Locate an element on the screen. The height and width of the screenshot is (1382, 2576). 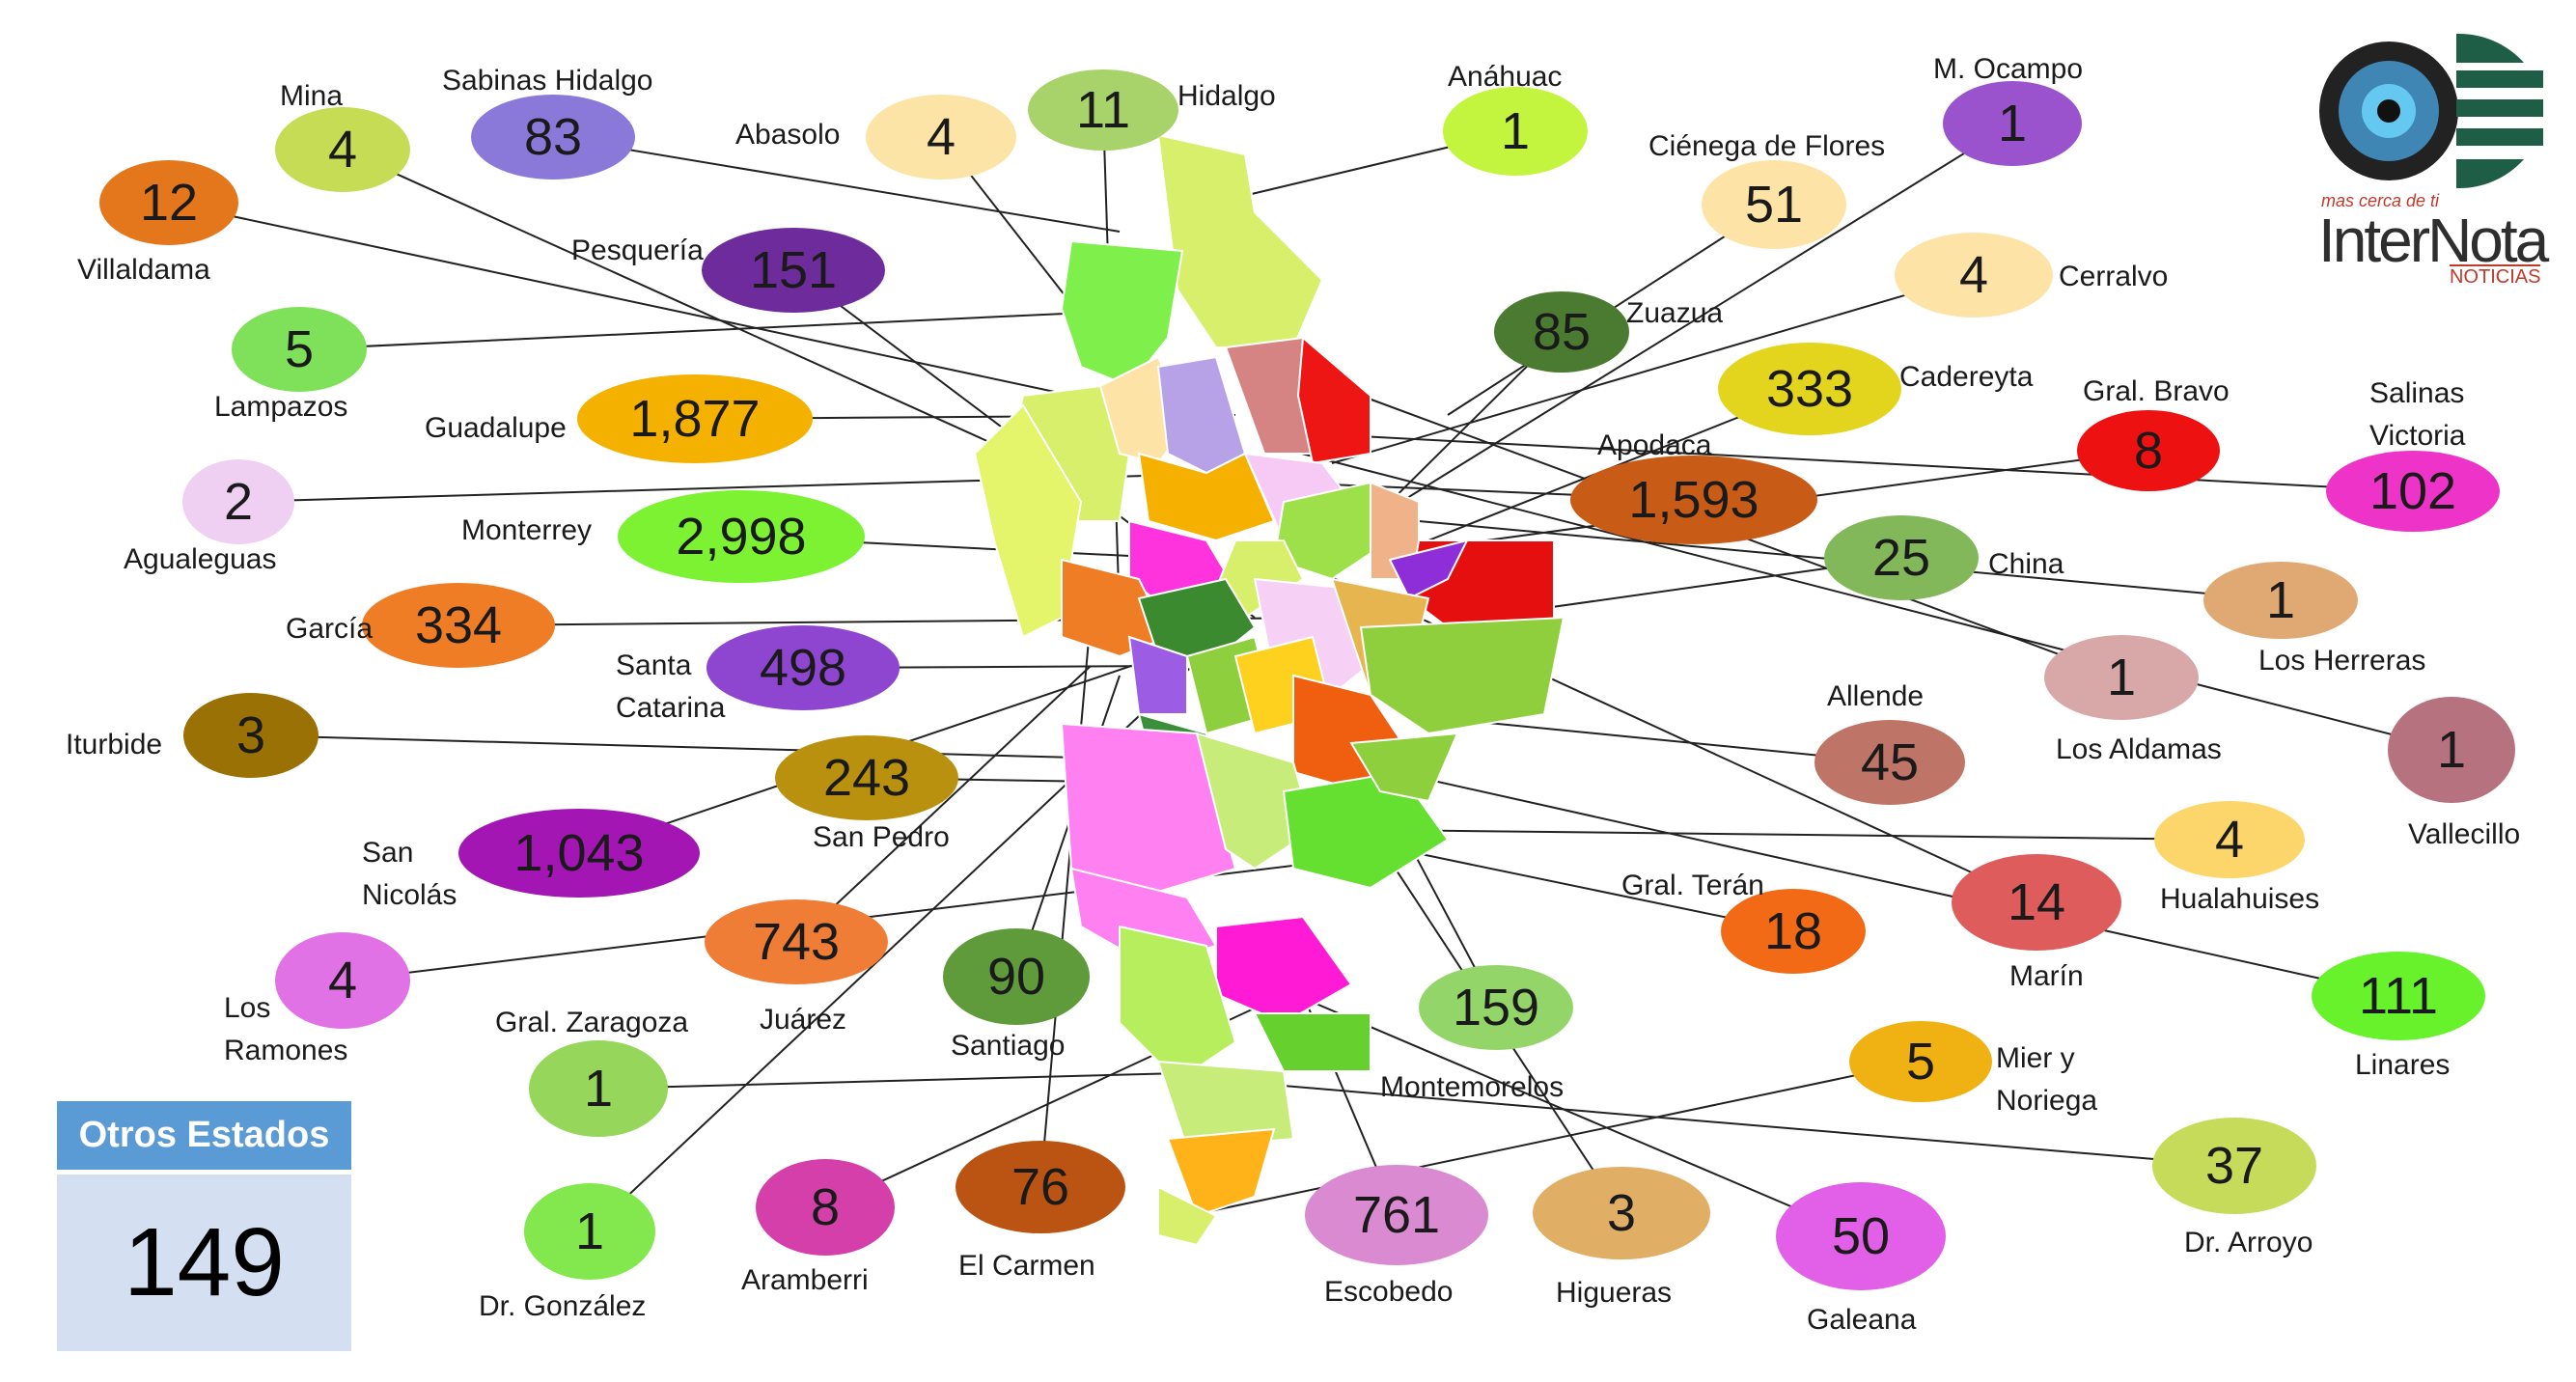
count-bubble-cerralvo: 4 is located at coordinates (1974, 275).